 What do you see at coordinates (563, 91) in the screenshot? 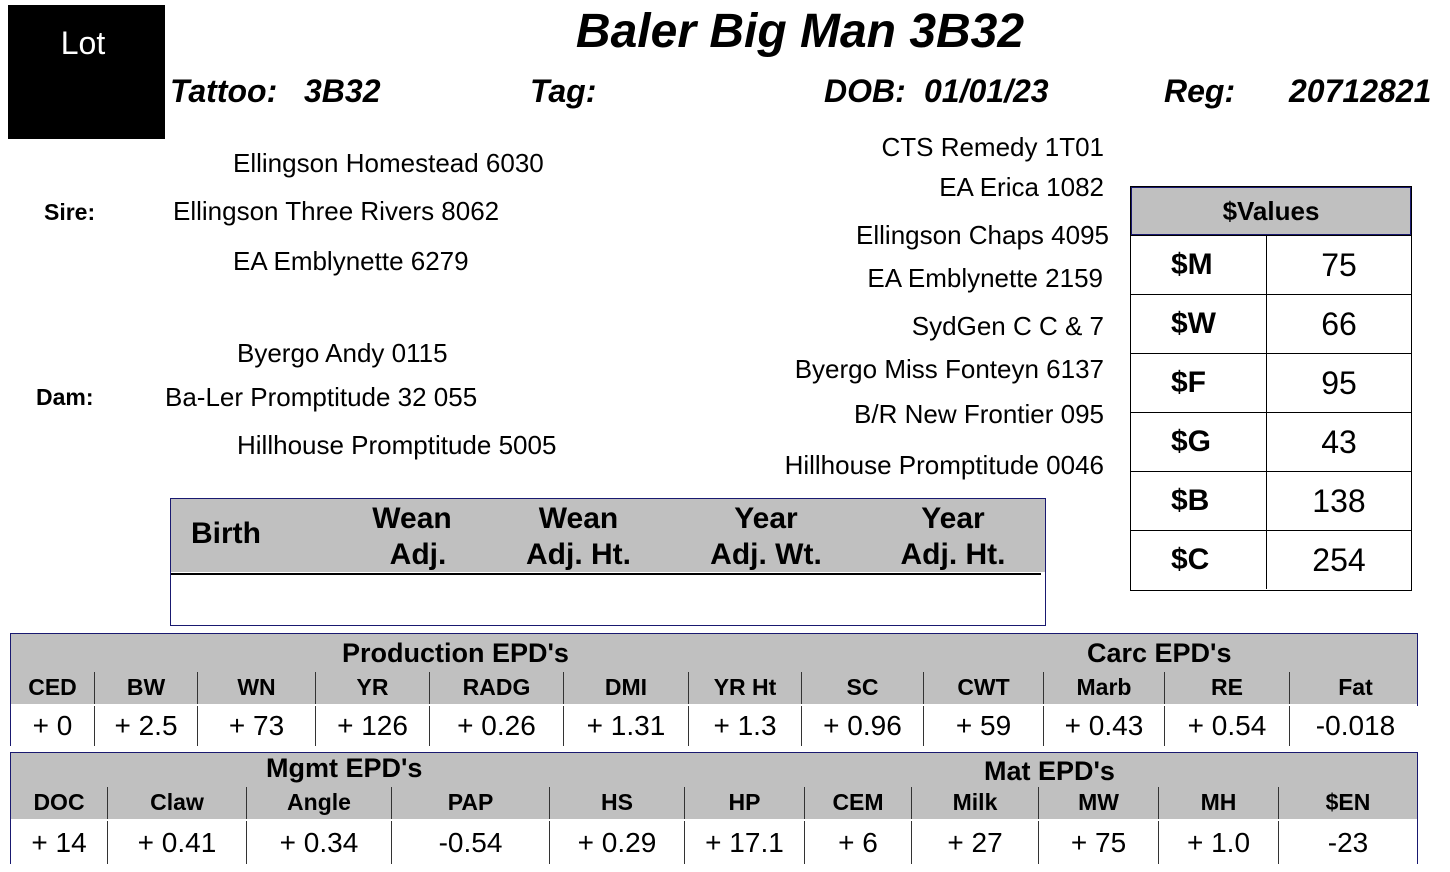
I see `tag-label: Tag:` at bounding box center [563, 91].